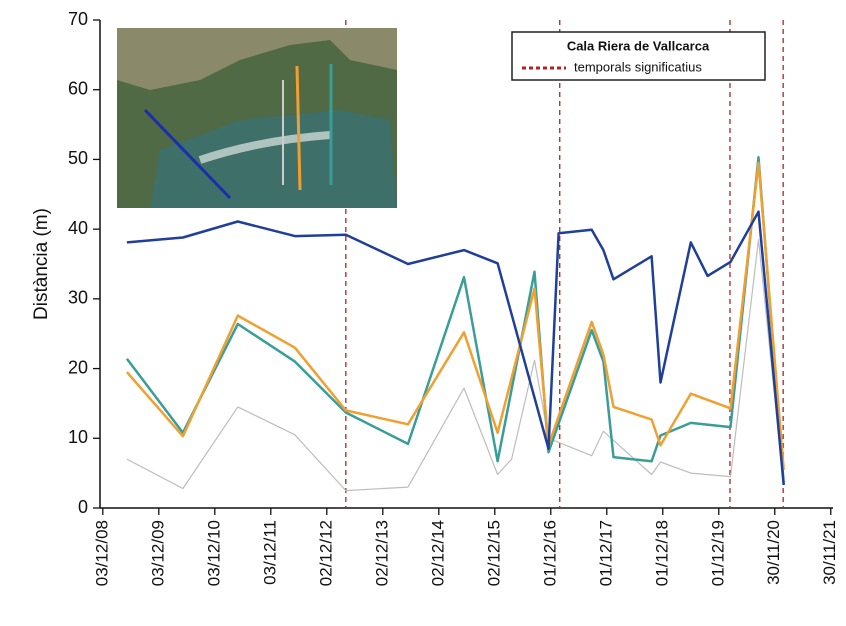 This screenshot has width=846, height=626. Describe the element at coordinates (257, 118) in the screenshot. I see `inset-photo` at that location.